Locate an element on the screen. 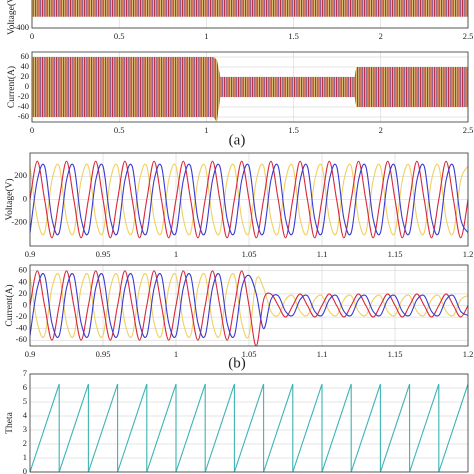 This screenshot has width=474, height=474. y-tick-label: 5 is located at coordinates (25, 401).